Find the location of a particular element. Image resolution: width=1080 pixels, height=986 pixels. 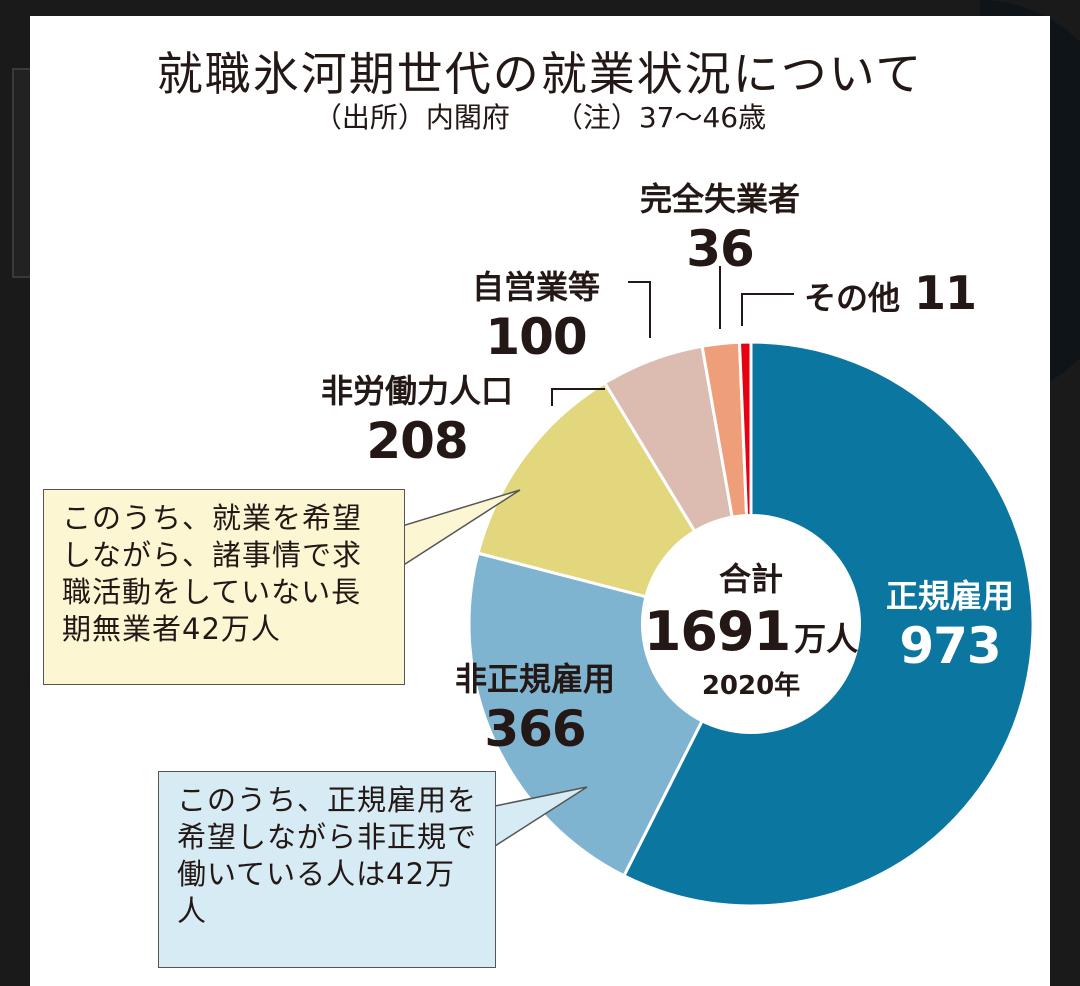

slice-label-non-labor: 非労働力人口 208 is located at coordinates (417, 418).